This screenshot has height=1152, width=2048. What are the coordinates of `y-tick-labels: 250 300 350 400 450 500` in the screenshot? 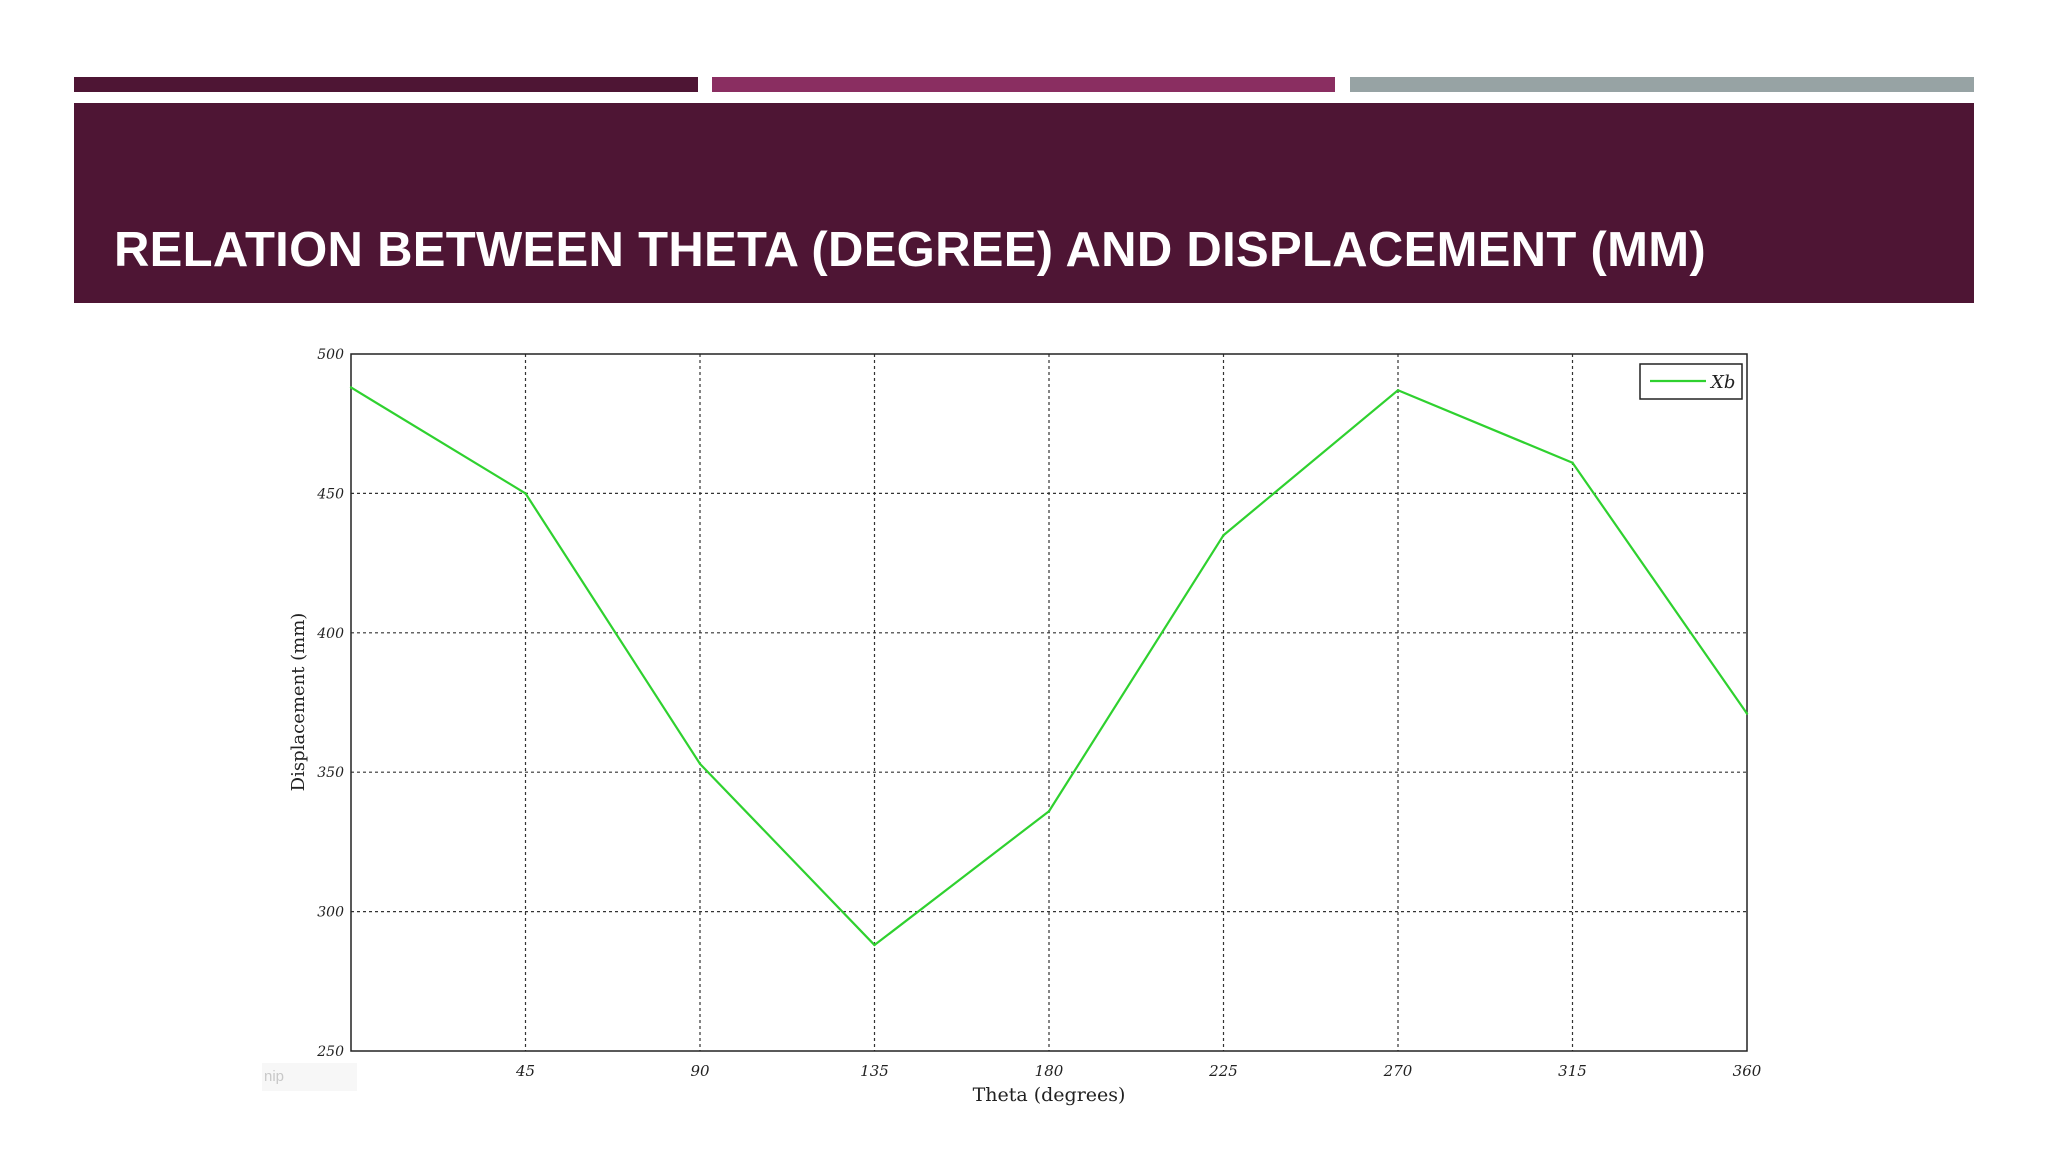 It's located at (330, 703).